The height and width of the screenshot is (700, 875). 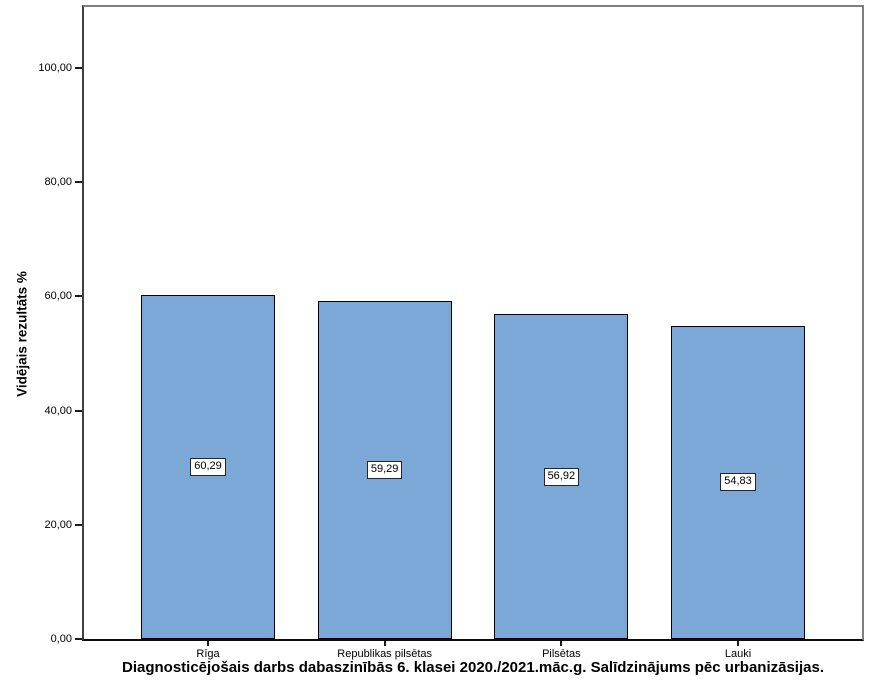 What do you see at coordinates (561, 654) in the screenshot?
I see `x-category-label-3: Pilsētas` at bounding box center [561, 654].